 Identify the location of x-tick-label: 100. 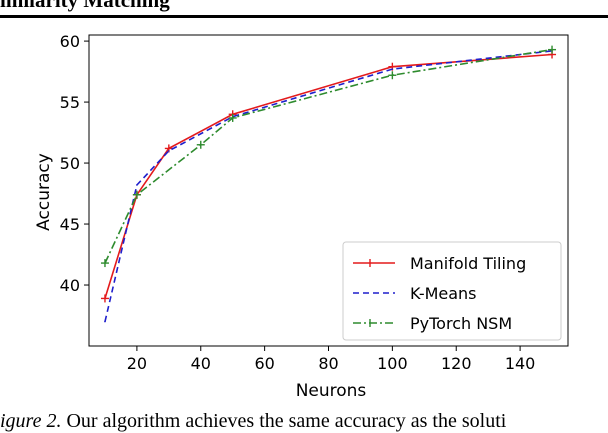
(392, 363).